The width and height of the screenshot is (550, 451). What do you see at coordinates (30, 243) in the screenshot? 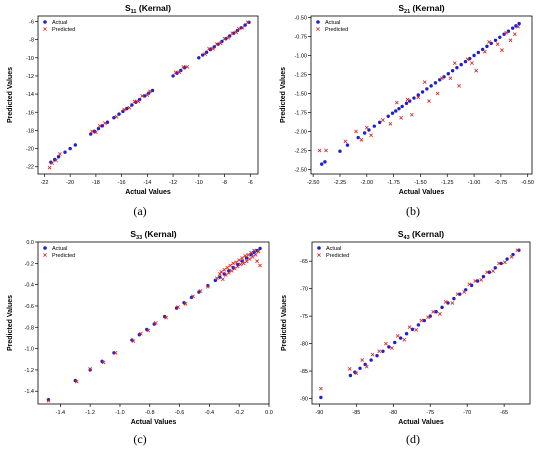
I see `y-tick-label: 0.0` at bounding box center [30, 243].